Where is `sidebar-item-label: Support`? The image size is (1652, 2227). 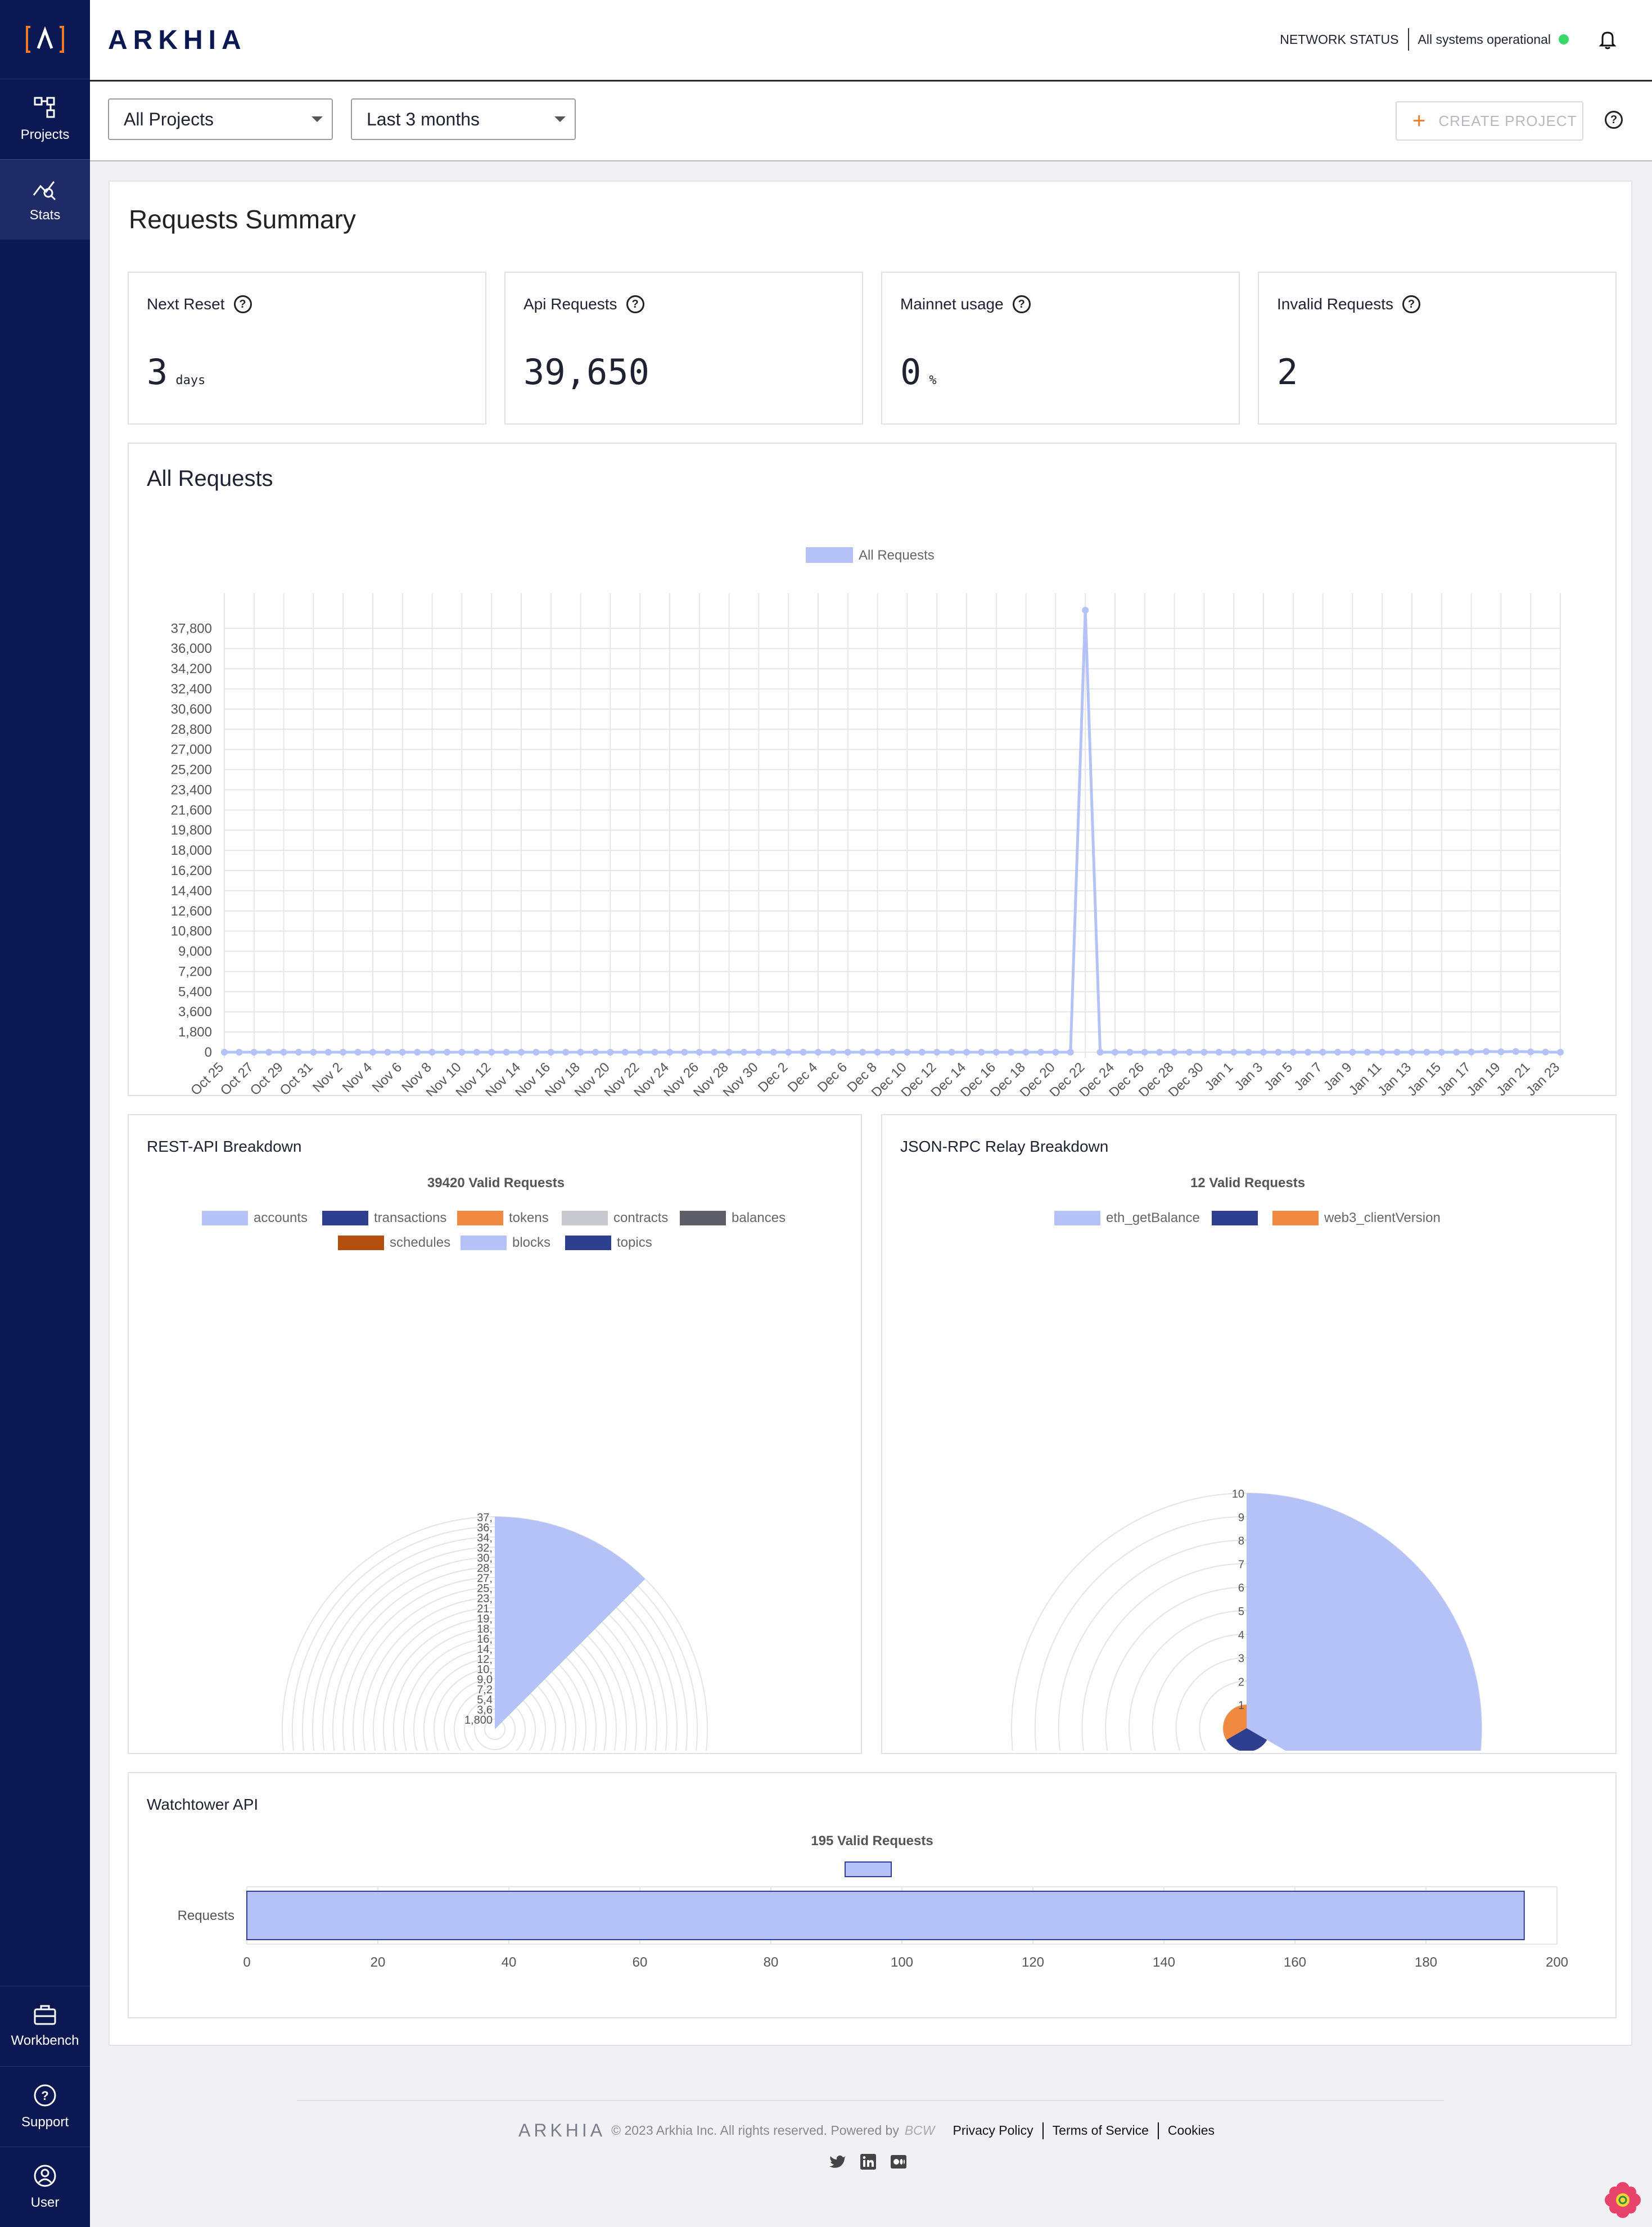 sidebar-item-label: Support is located at coordinates (45, 2122).